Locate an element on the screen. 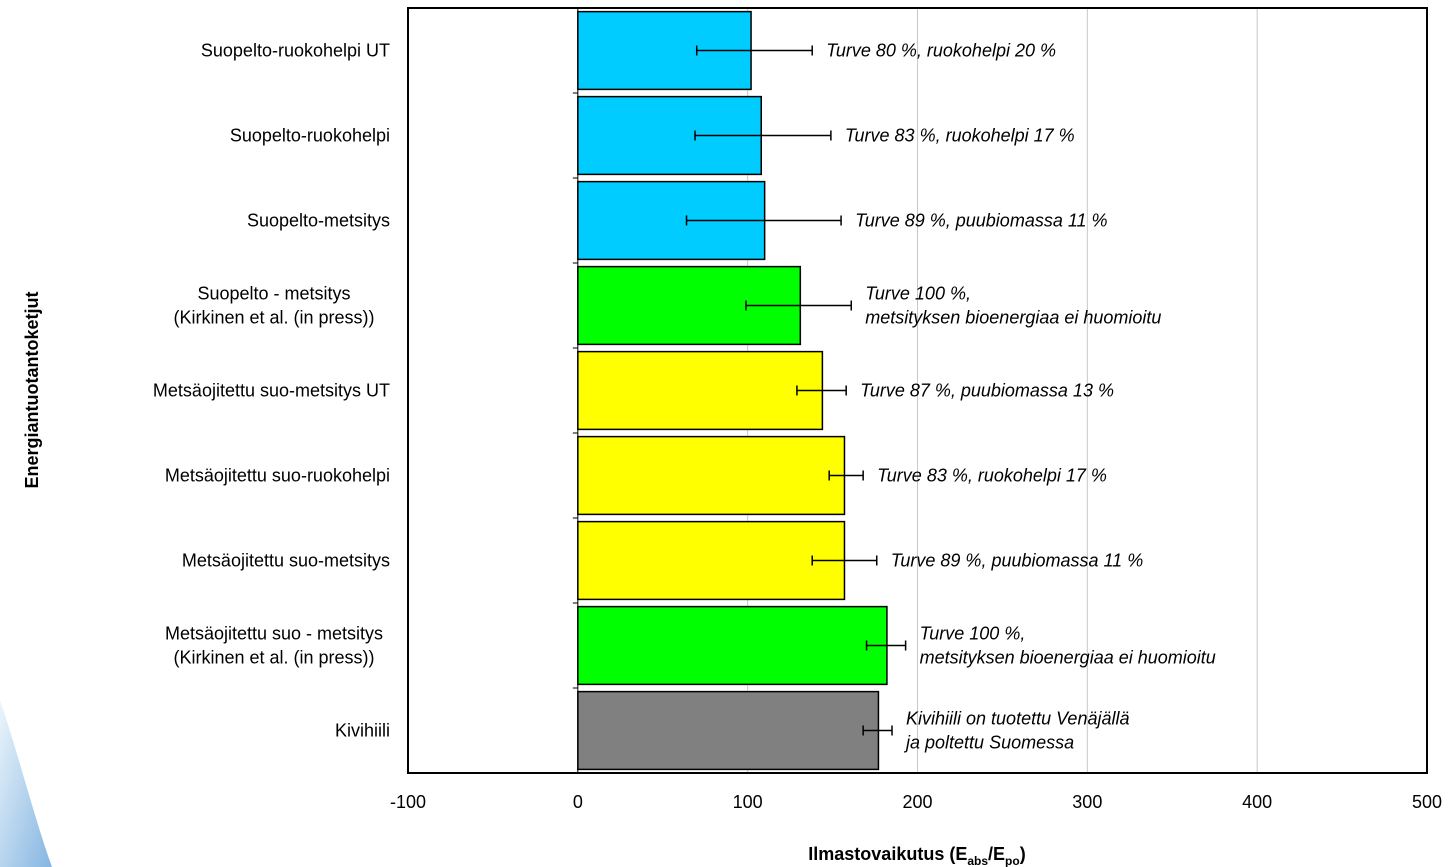  category-label: Suopelto-metsitys is located at coordinates (318, 221).